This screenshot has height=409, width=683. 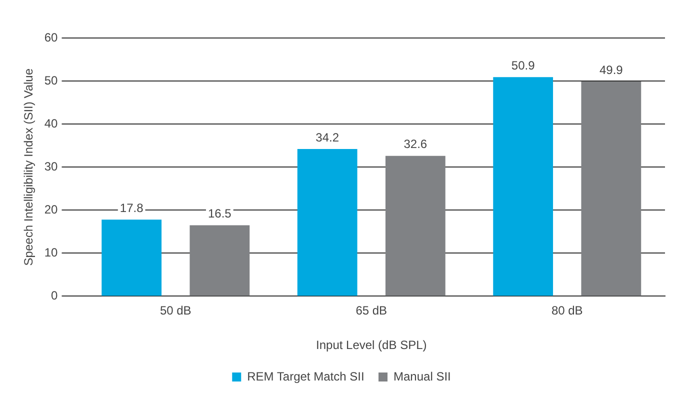 I want to click on data-label: 34.2, so click(x=328, y=137).